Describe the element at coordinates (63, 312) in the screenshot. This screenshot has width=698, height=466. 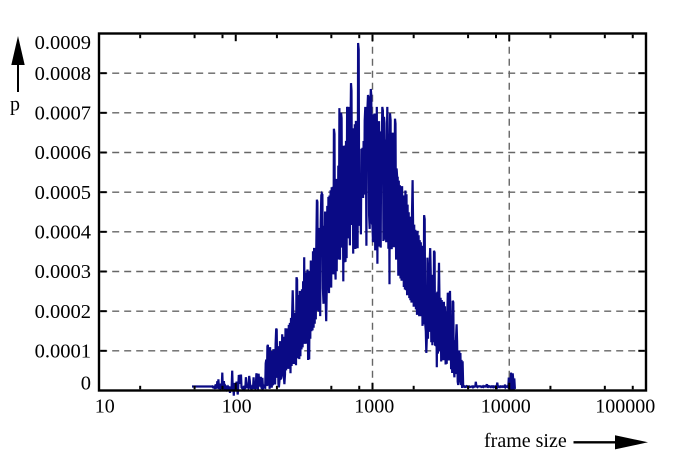
I see `svg-text: 0.0002` at that location.